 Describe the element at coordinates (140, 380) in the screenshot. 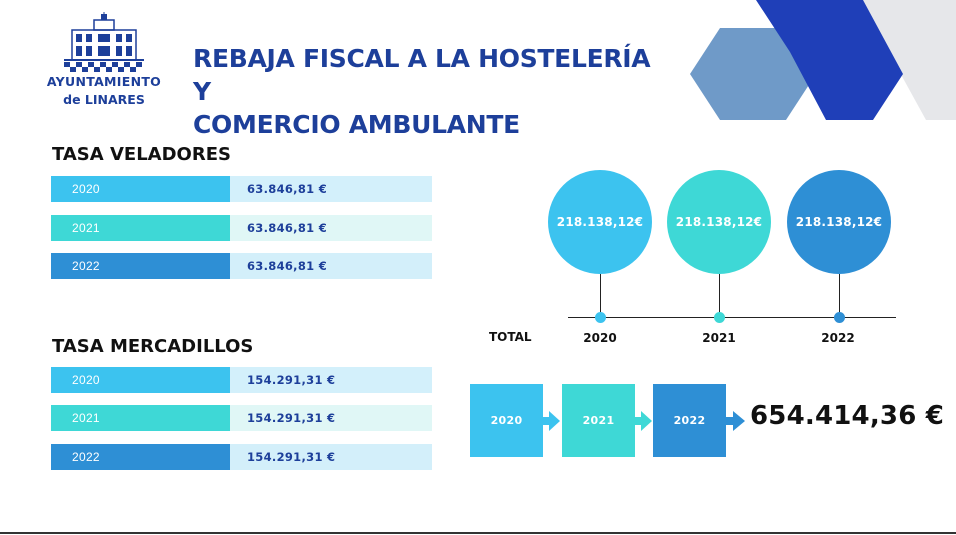

I see `mercadillos-year-2020: 2020` at that location.